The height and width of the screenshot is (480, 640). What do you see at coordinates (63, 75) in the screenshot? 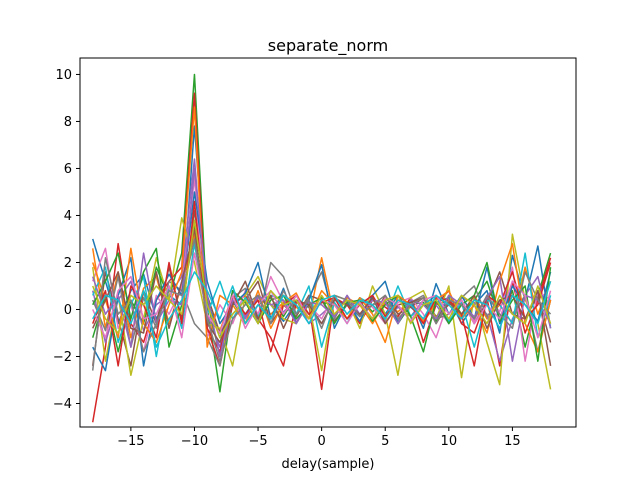
I see `y-tick-label: 10` at bounding box center [63, 75].